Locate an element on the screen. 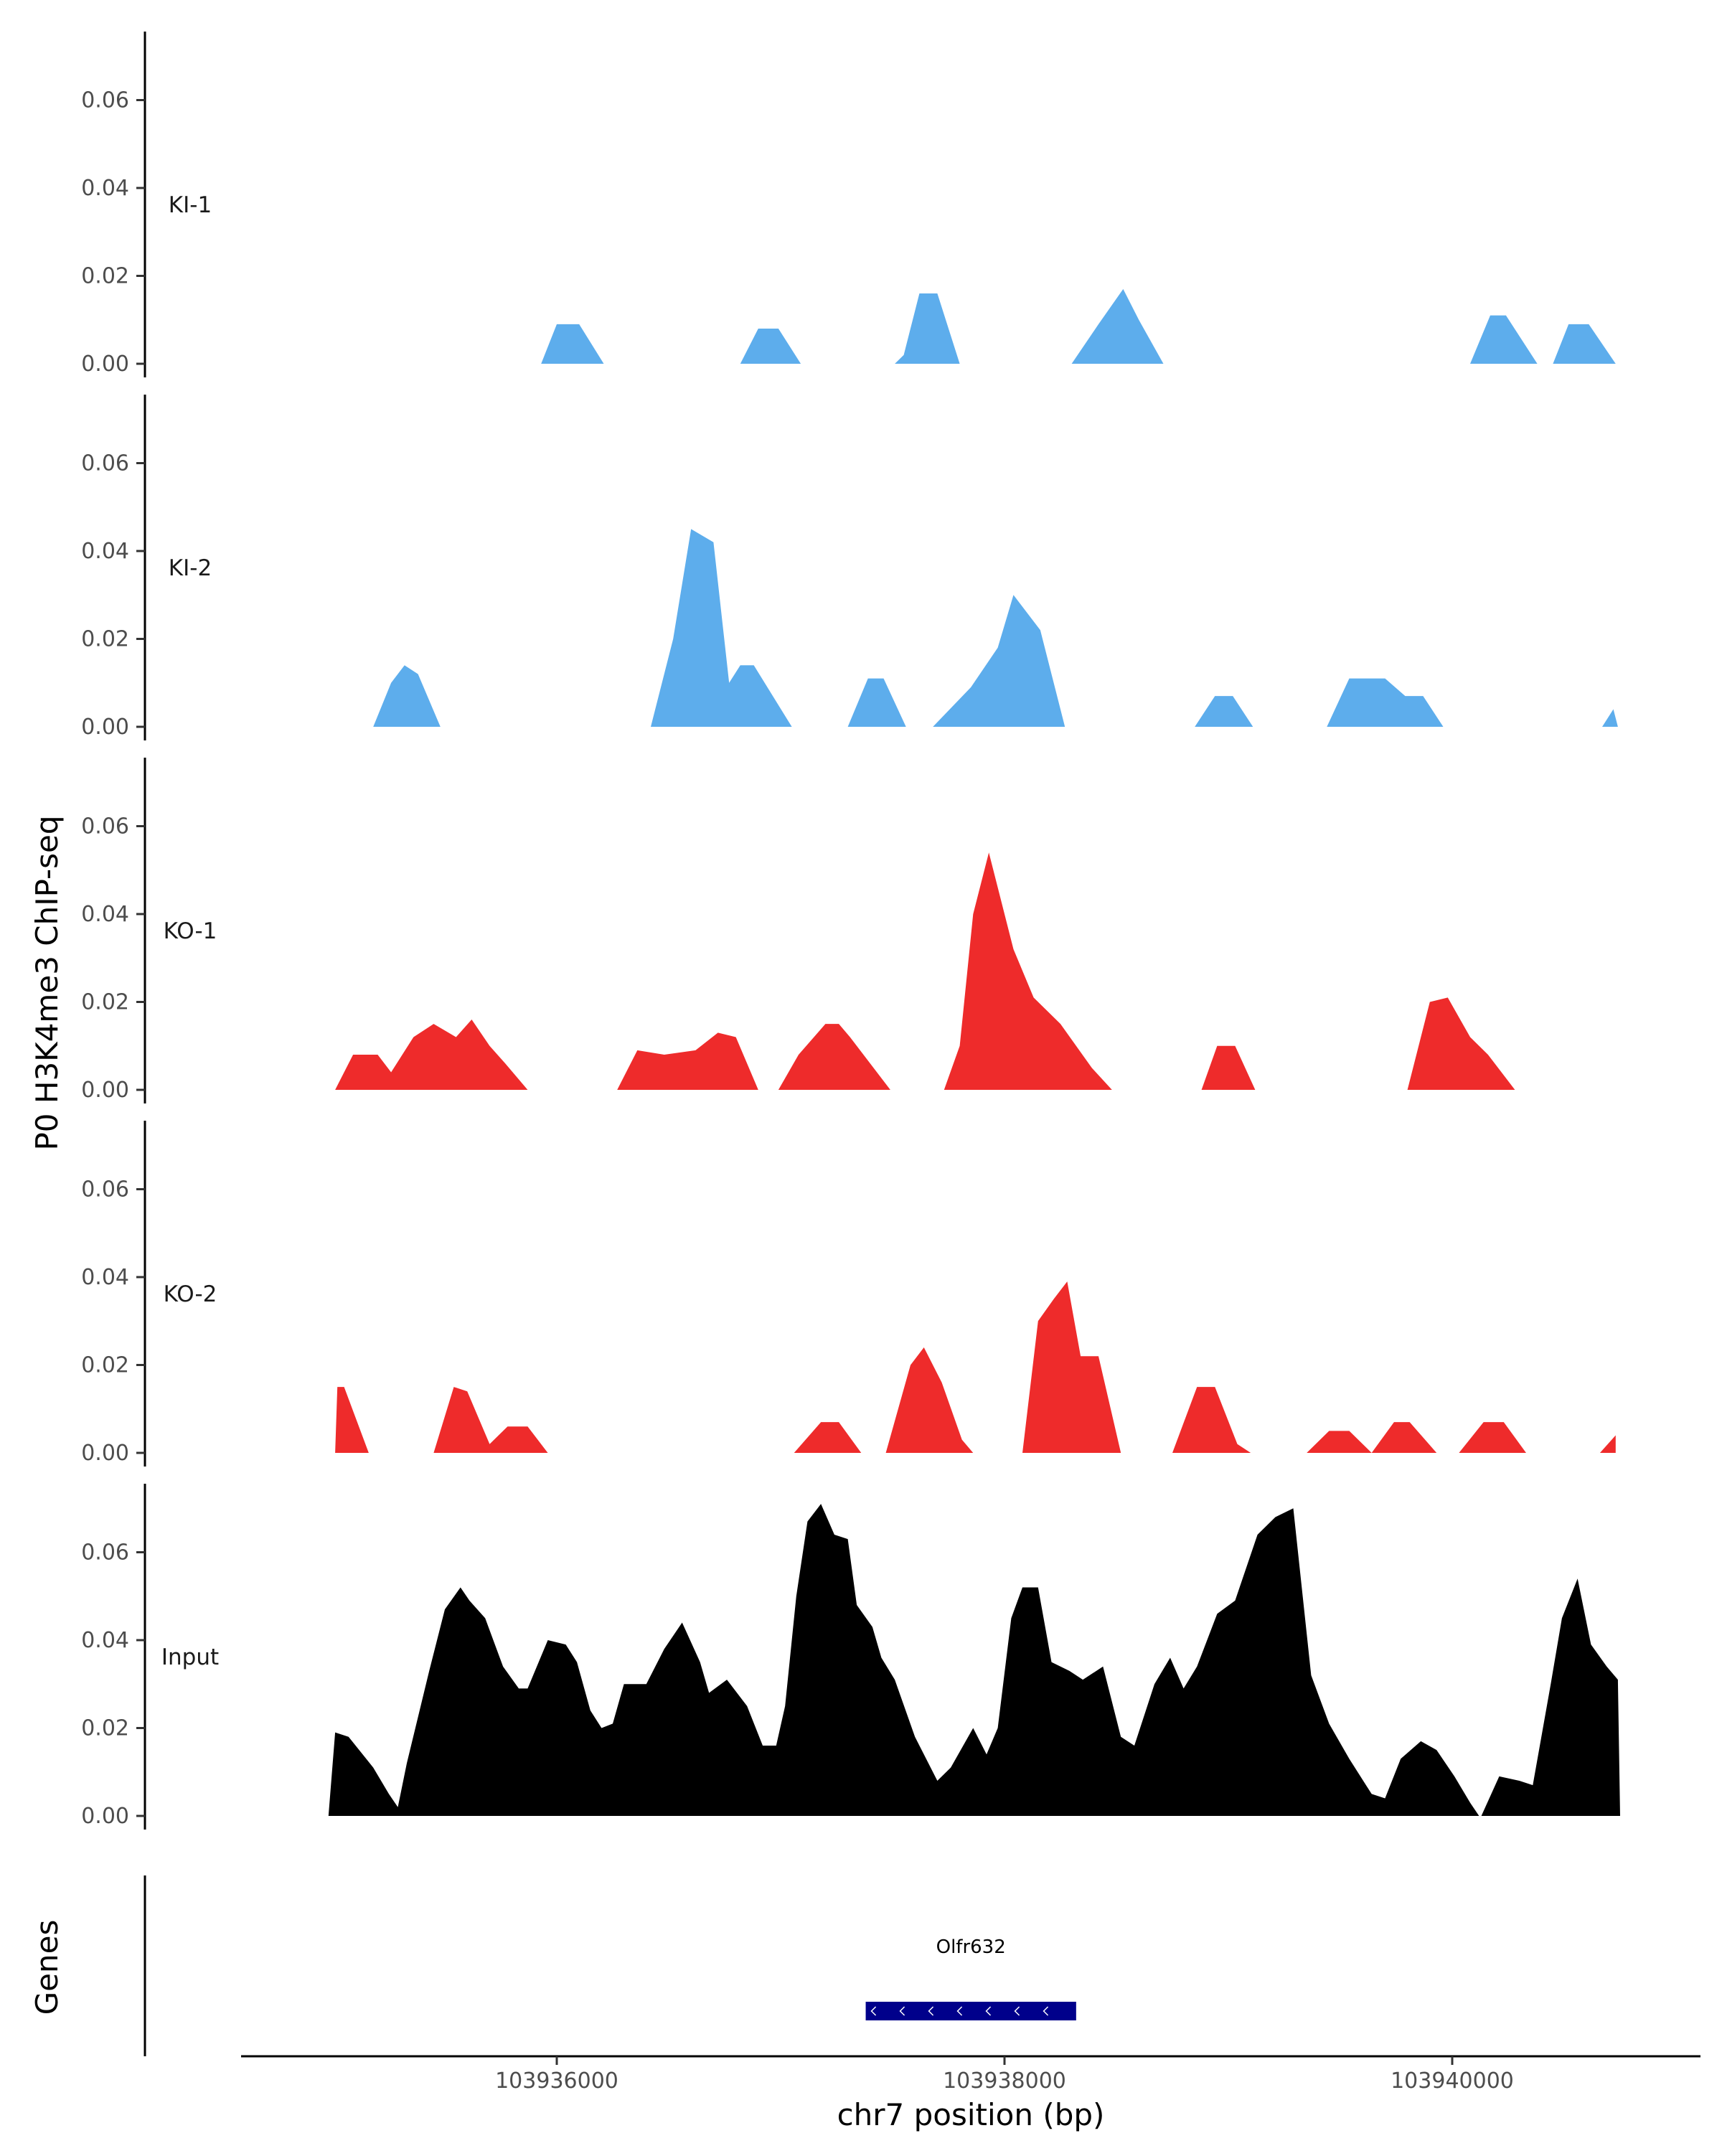  track-label: Input is located at coordinates (190, 1657).